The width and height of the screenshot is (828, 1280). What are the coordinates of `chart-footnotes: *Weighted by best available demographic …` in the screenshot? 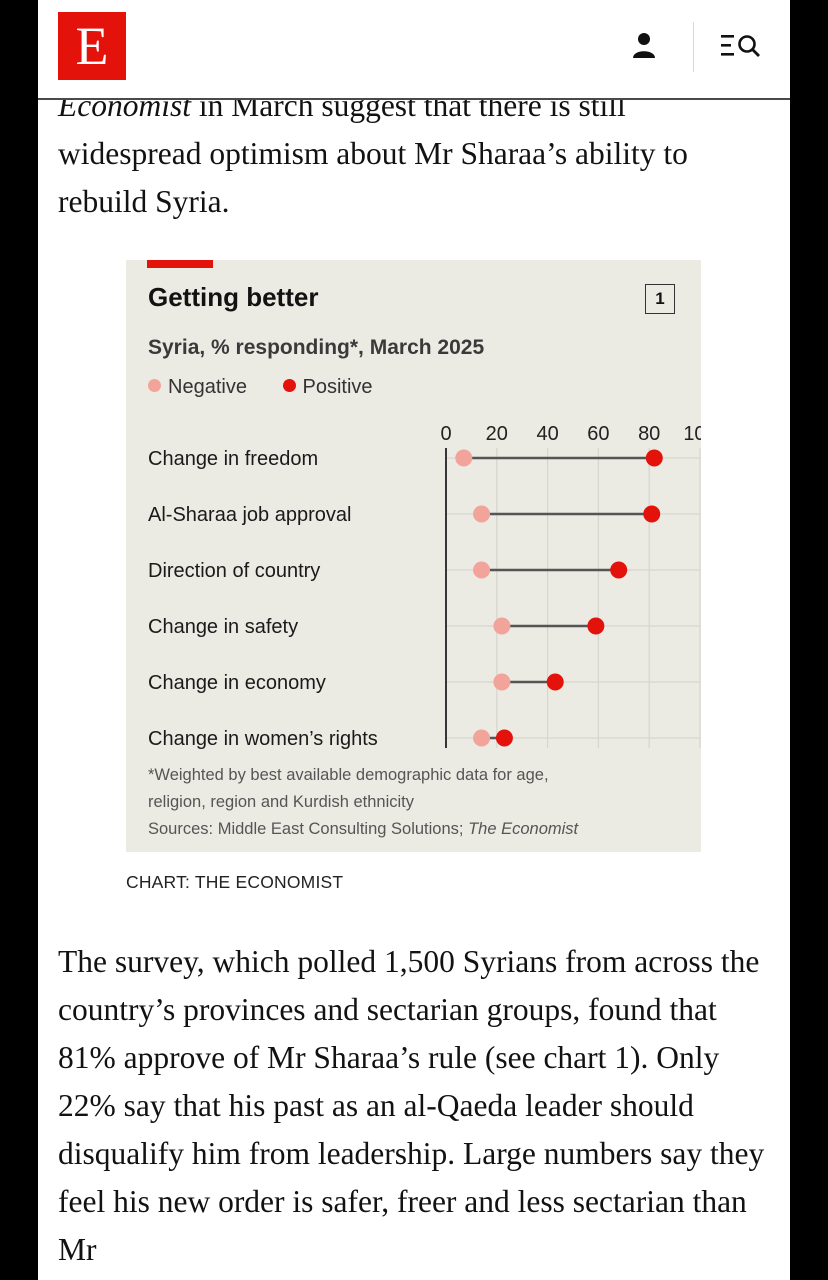 It's located at (418, 802).